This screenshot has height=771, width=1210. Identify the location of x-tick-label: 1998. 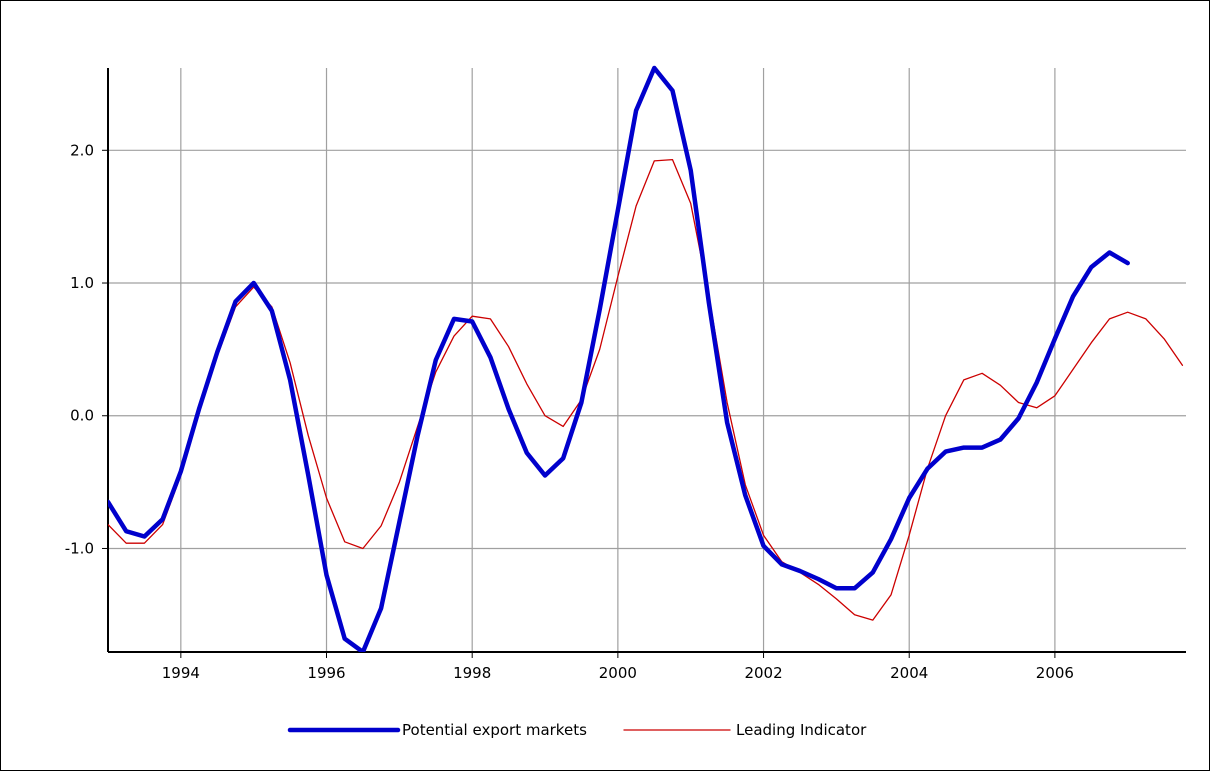
(472, 673).